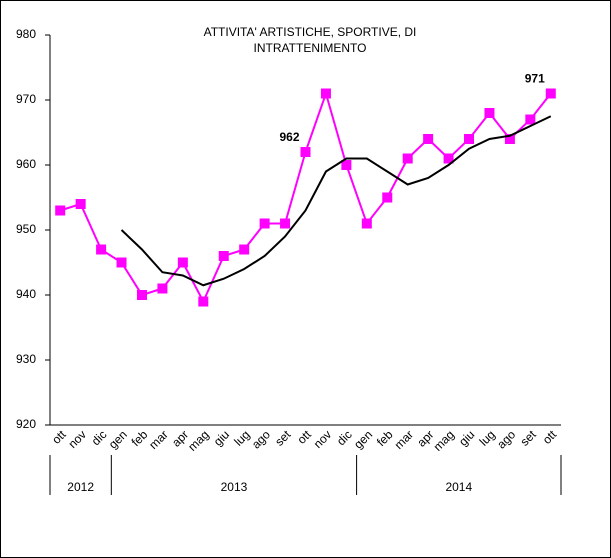  Describe the element at coordinates (26, 424) in the screenshot. I see `y-tick-label: 920` at that location.